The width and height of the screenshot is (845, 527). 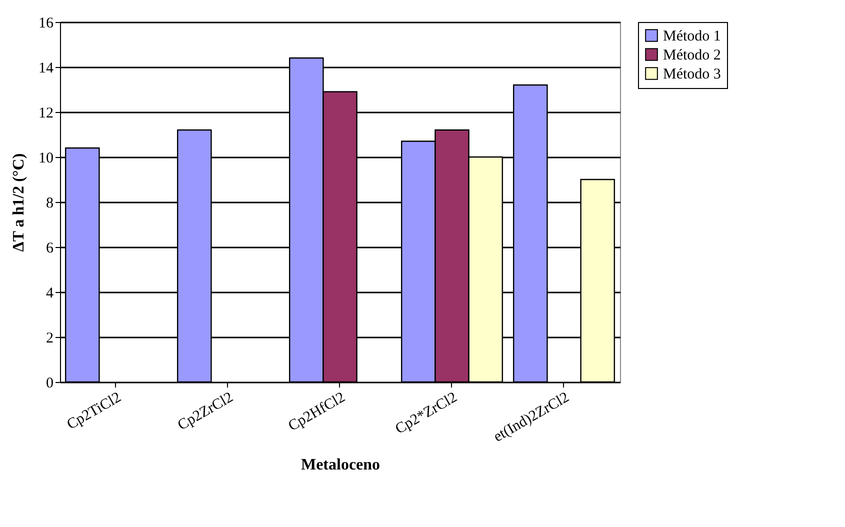 I want to click on y-tick-label: 2, so click(x=50, y=338).